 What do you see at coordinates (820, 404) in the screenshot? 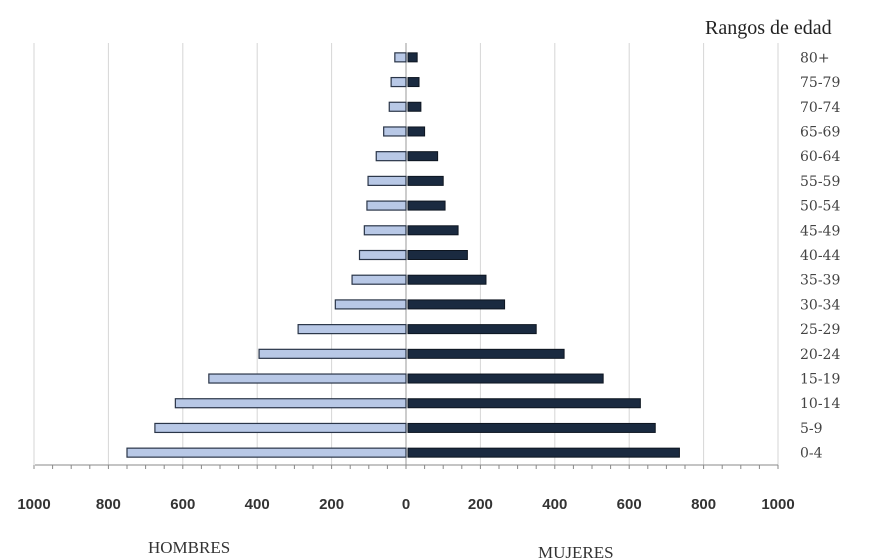
I see `age-range-label: 10-14` at bounding box center [820, 404].